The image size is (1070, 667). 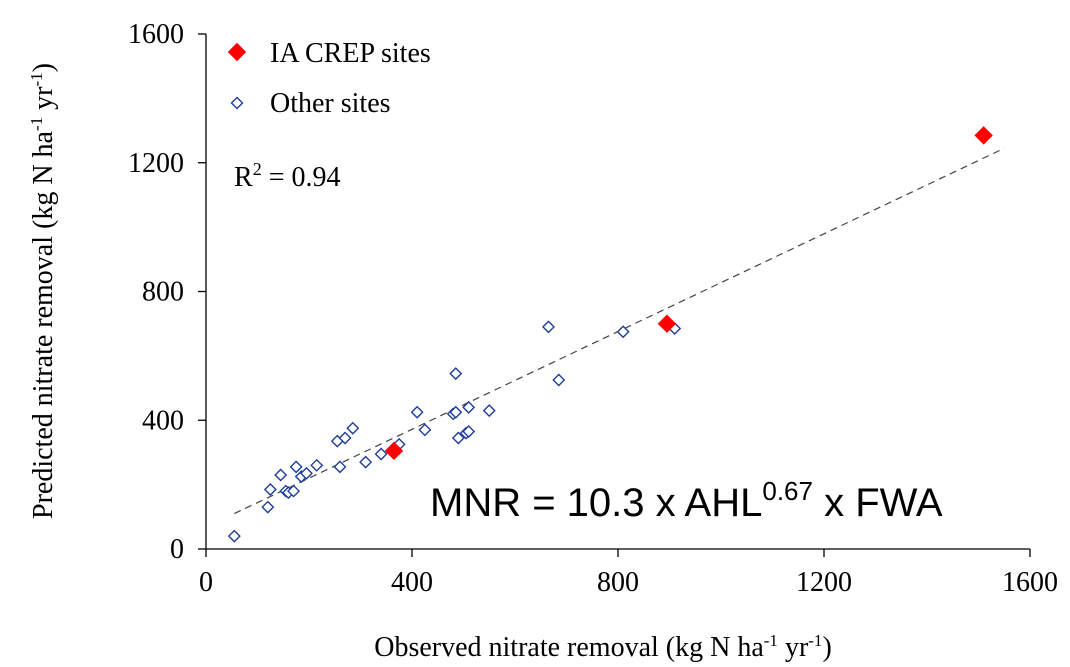 What do you see at coordinates (163, 292) in the screenshot?
I see `y-tick-label: 800` at bounding box center [163, 292].